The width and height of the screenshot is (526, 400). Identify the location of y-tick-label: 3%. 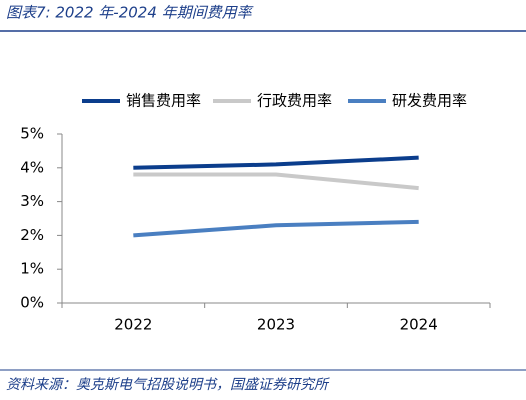
(32, 201).